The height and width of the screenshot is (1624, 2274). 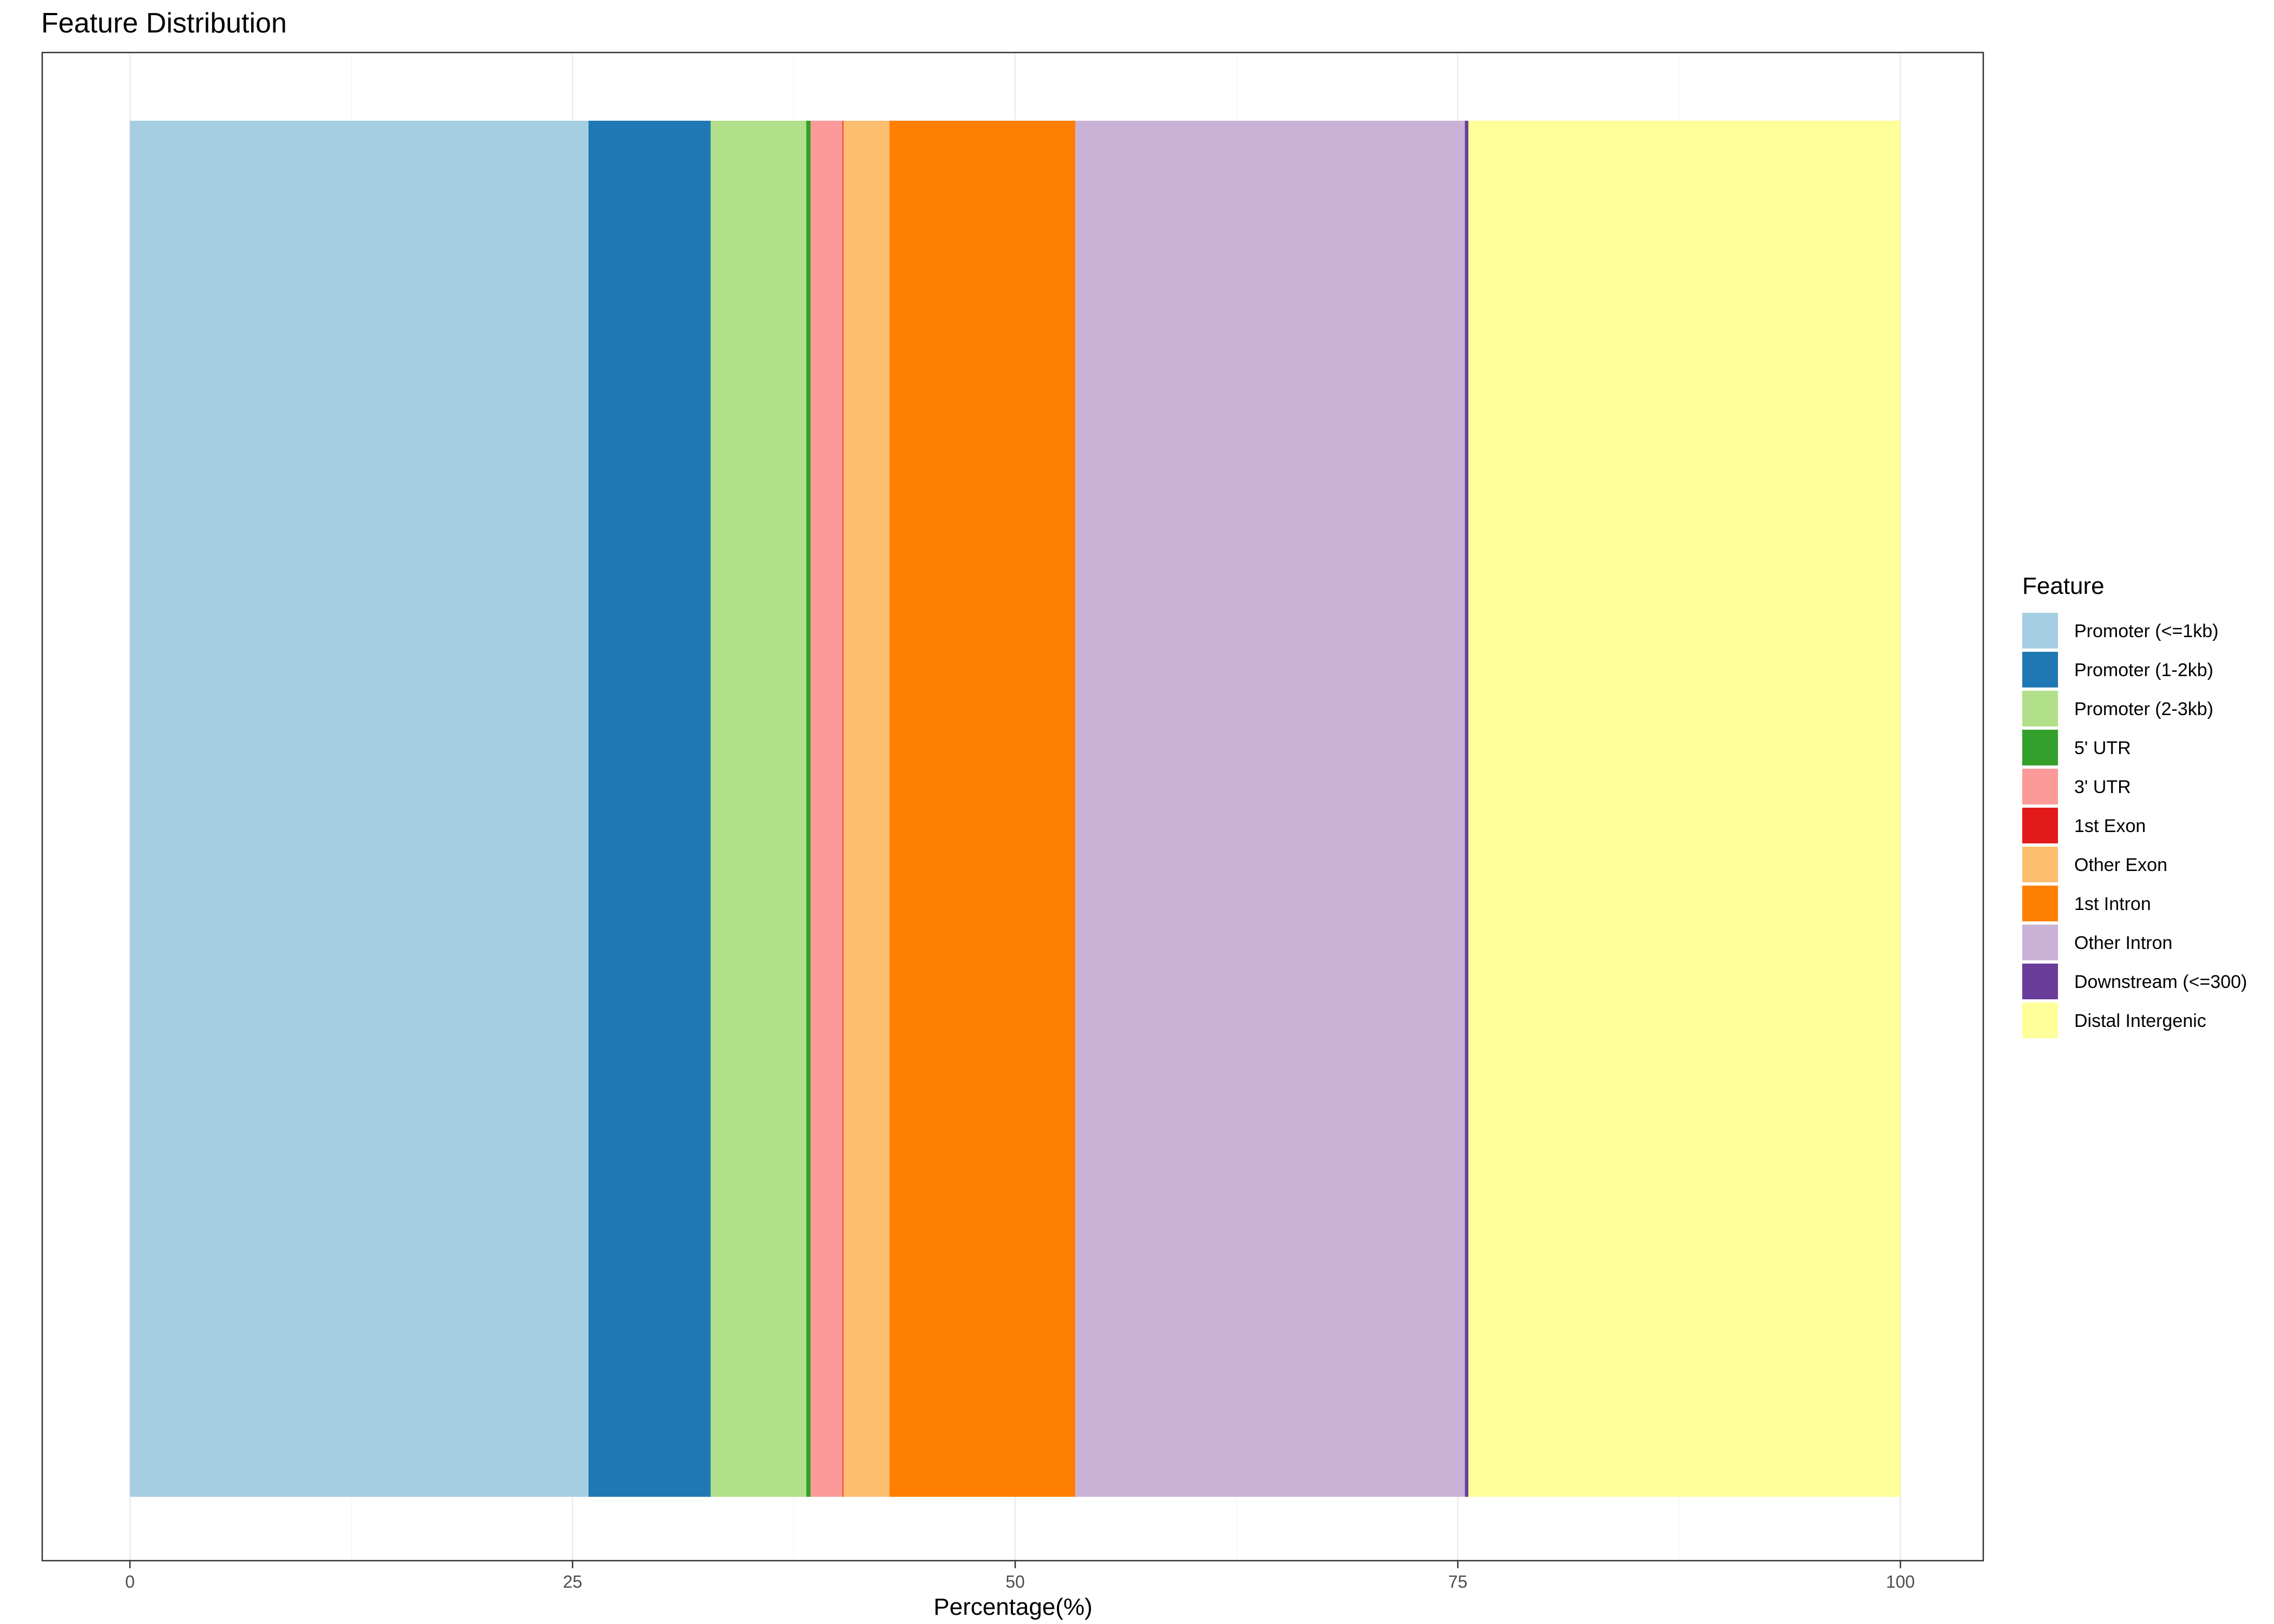 What do you see at coordinates (164, 24) in the screenshot?
I see `chart-title: Feature Distribution` at bounding box center [164, 24].